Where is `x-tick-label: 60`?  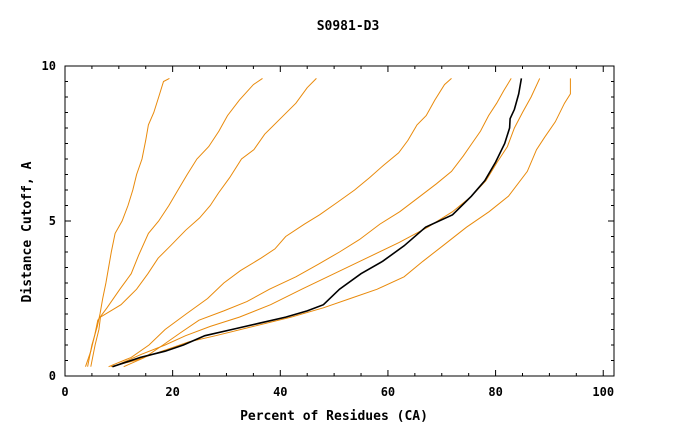 x-tick-label: 60 is located at coordinates (388, 392).